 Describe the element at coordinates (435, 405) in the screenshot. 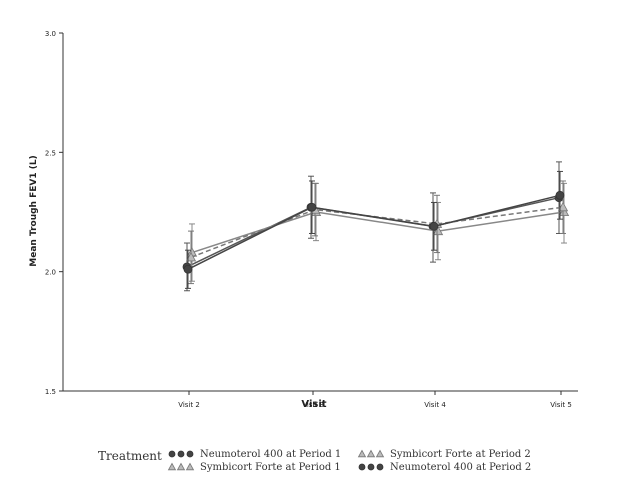

I see `x-tick-label: Visit 4` at that location.